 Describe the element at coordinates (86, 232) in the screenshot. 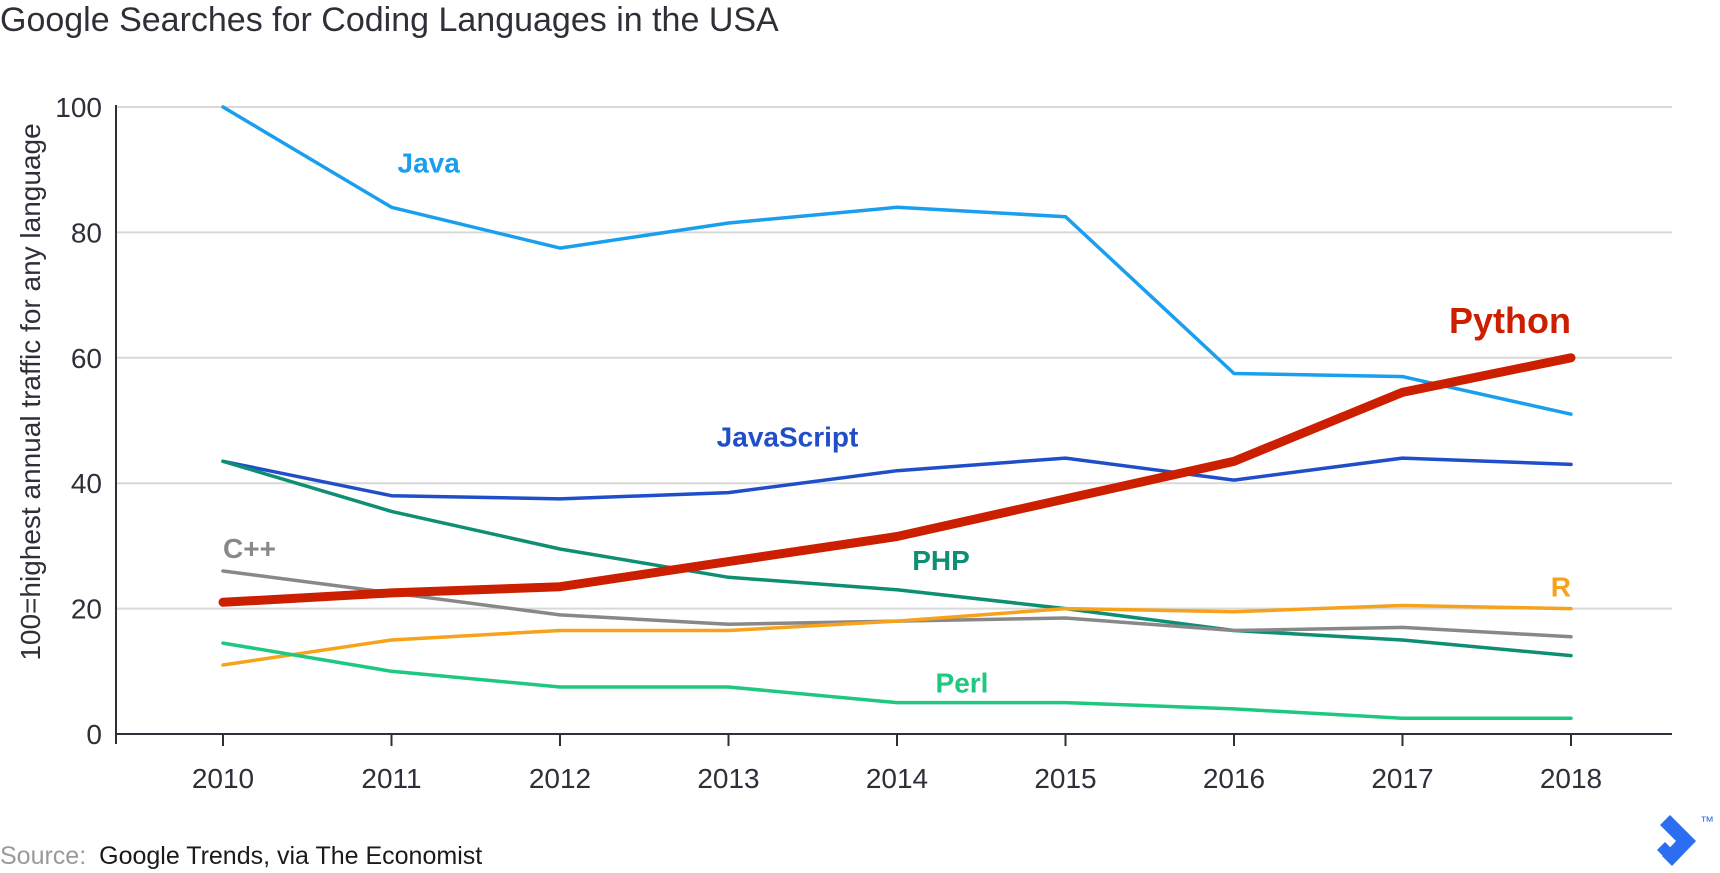

I see `y-tick-label: 80` at that location.